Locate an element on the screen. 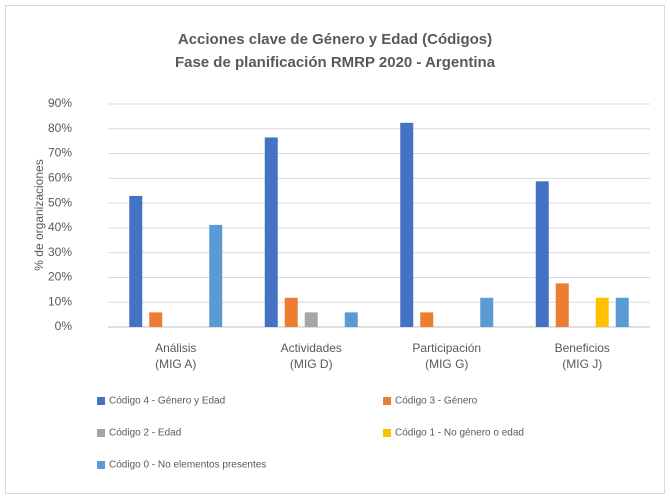 The width and height of the screenshot is (670, 499). y-tick-label: 60% is located at coordinates (60, 178).